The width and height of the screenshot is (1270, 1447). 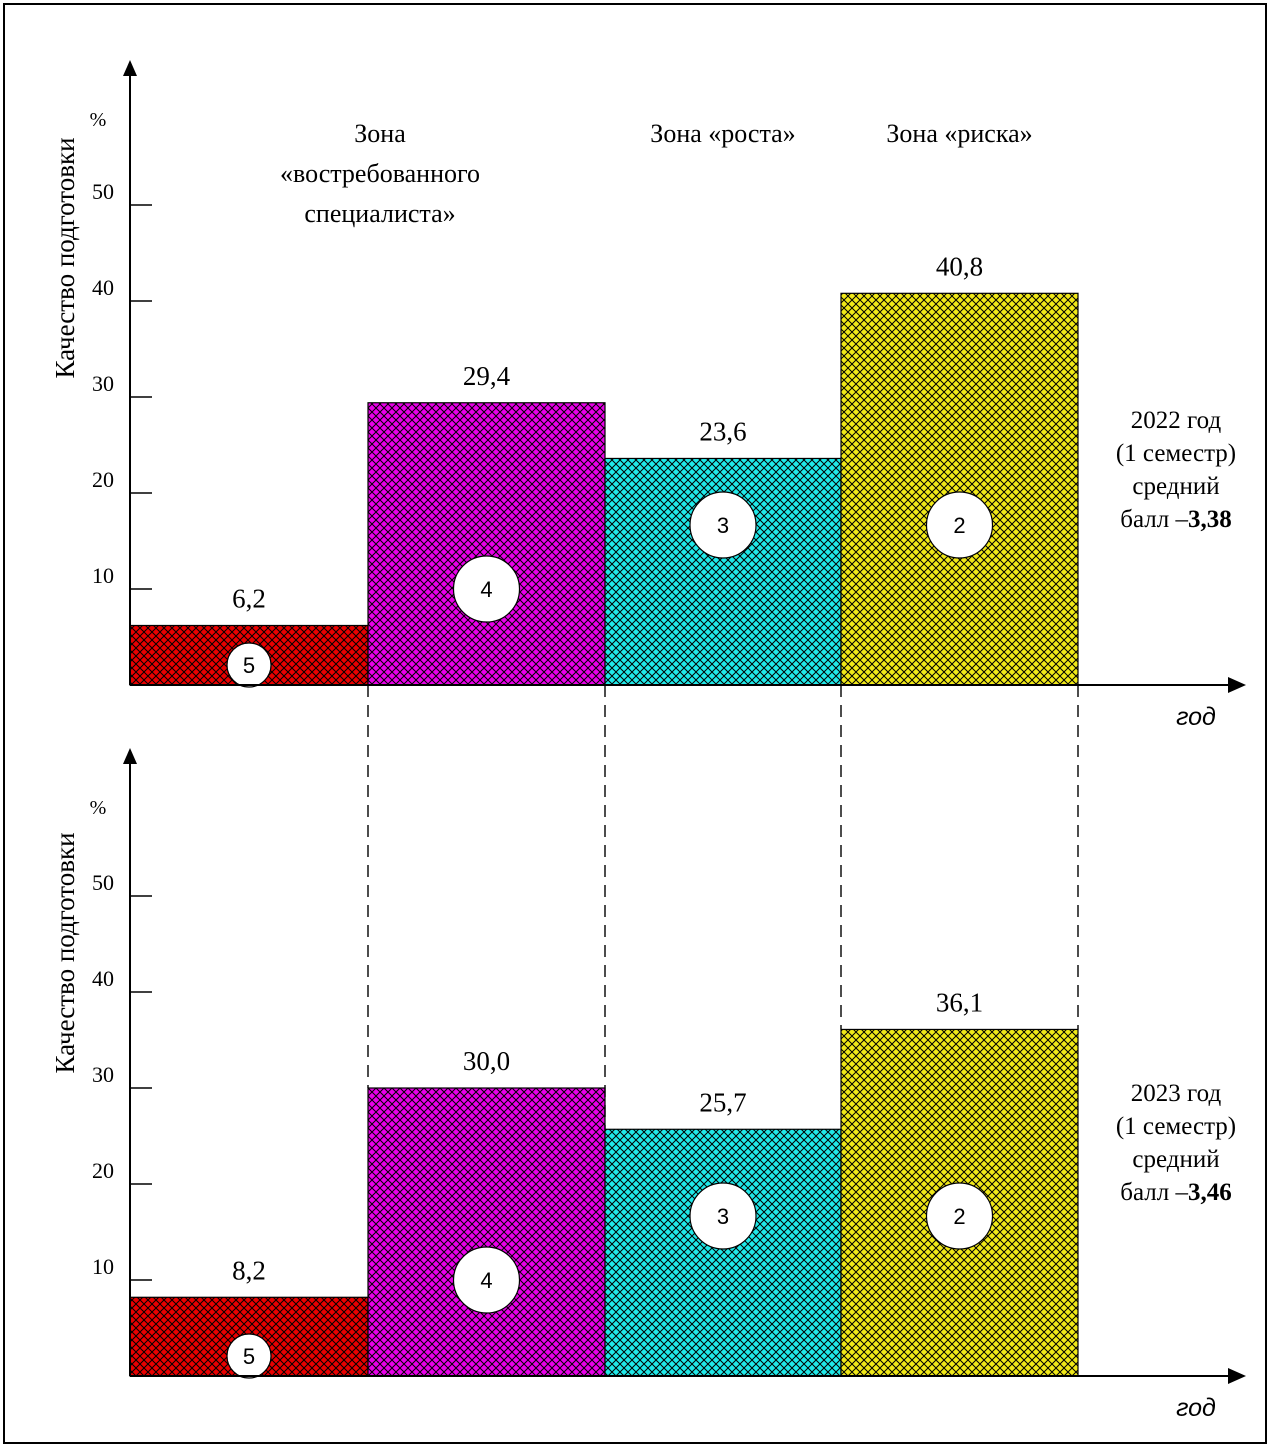 I want to click on bar-grade-3-pattern, so click(x=723, y=1252).